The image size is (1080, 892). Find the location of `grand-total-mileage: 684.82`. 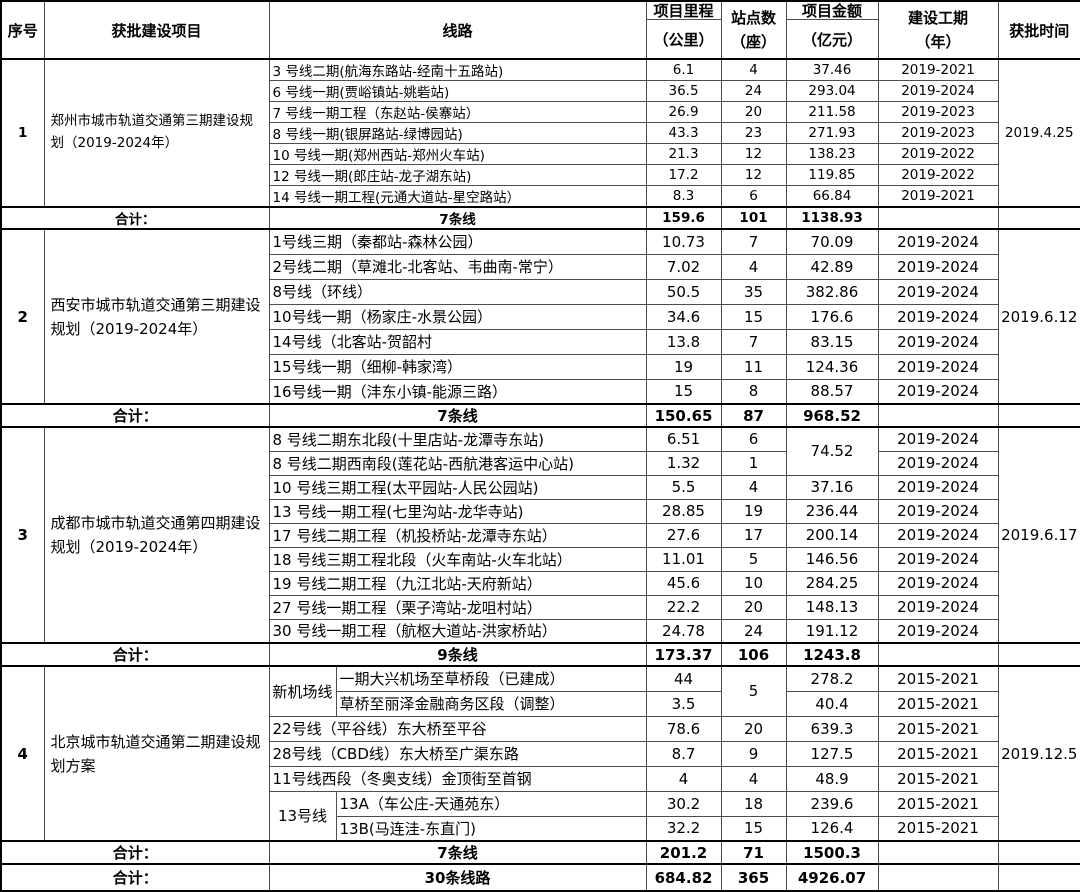

grand-total-mileage: 684.82 is located at coordinates (683, 877).